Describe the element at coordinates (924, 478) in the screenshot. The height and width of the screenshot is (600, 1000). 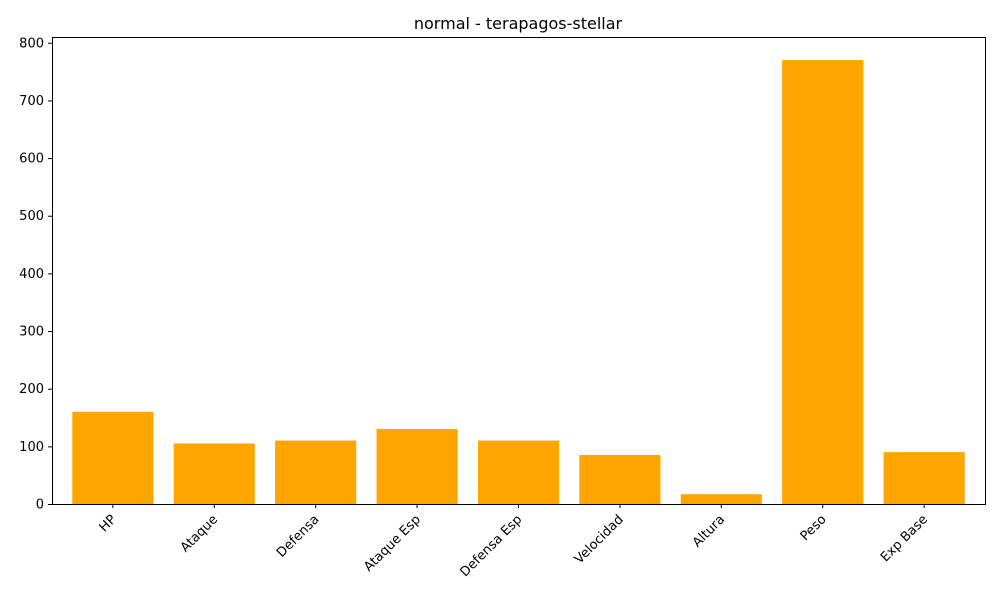
I see `bar-exp-base` at that location.